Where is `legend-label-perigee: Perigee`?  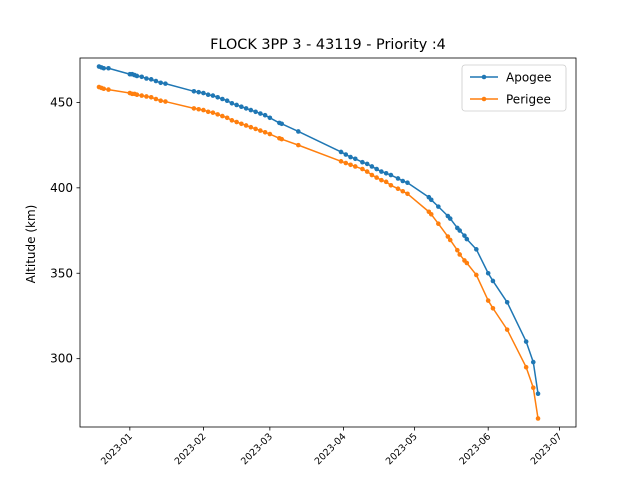 legend-label-perigee: Perigee is located at coordinates (528, 100).